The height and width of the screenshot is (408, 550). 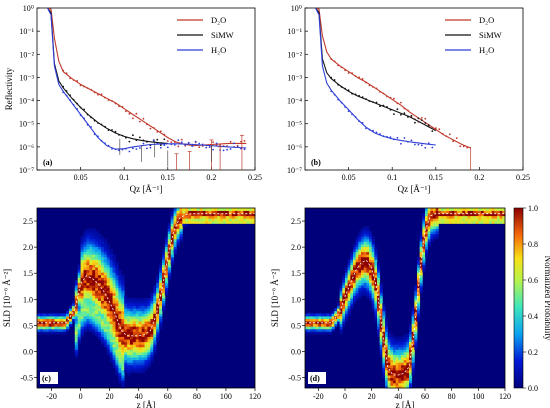 I want to click on y-tick-label: 10⁻⁶, so click(x=26, y=147).